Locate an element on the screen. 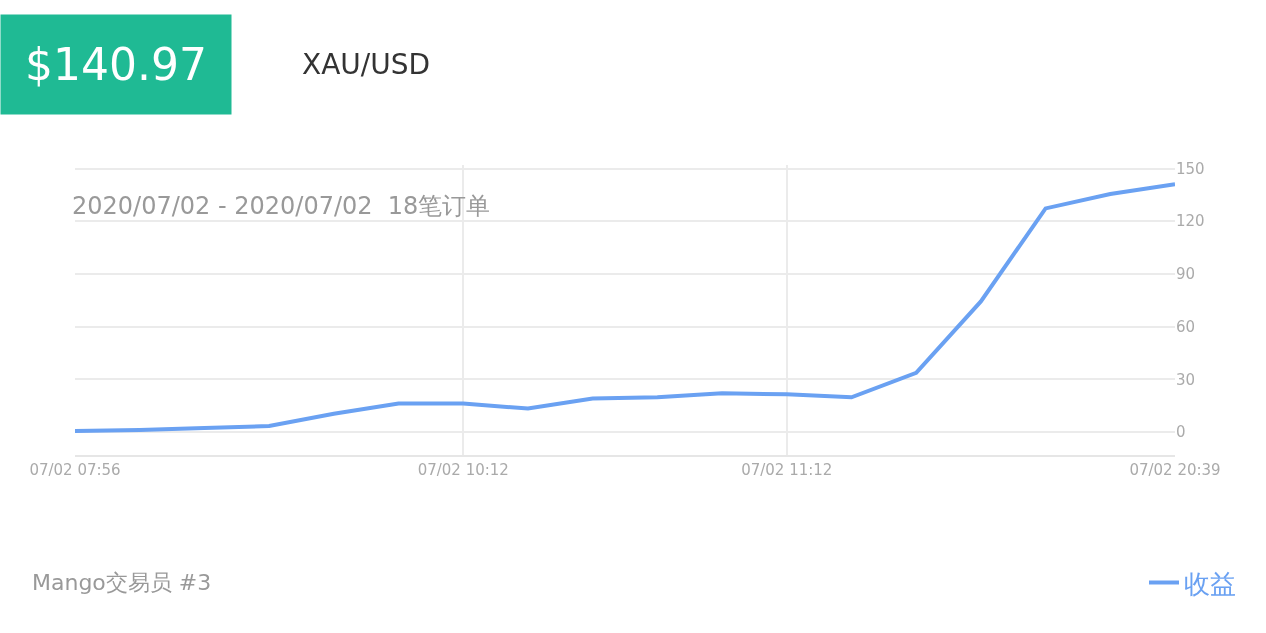 The image size is (1266, 633). chart-title: $140.97 is located at coordinates (116, 64).